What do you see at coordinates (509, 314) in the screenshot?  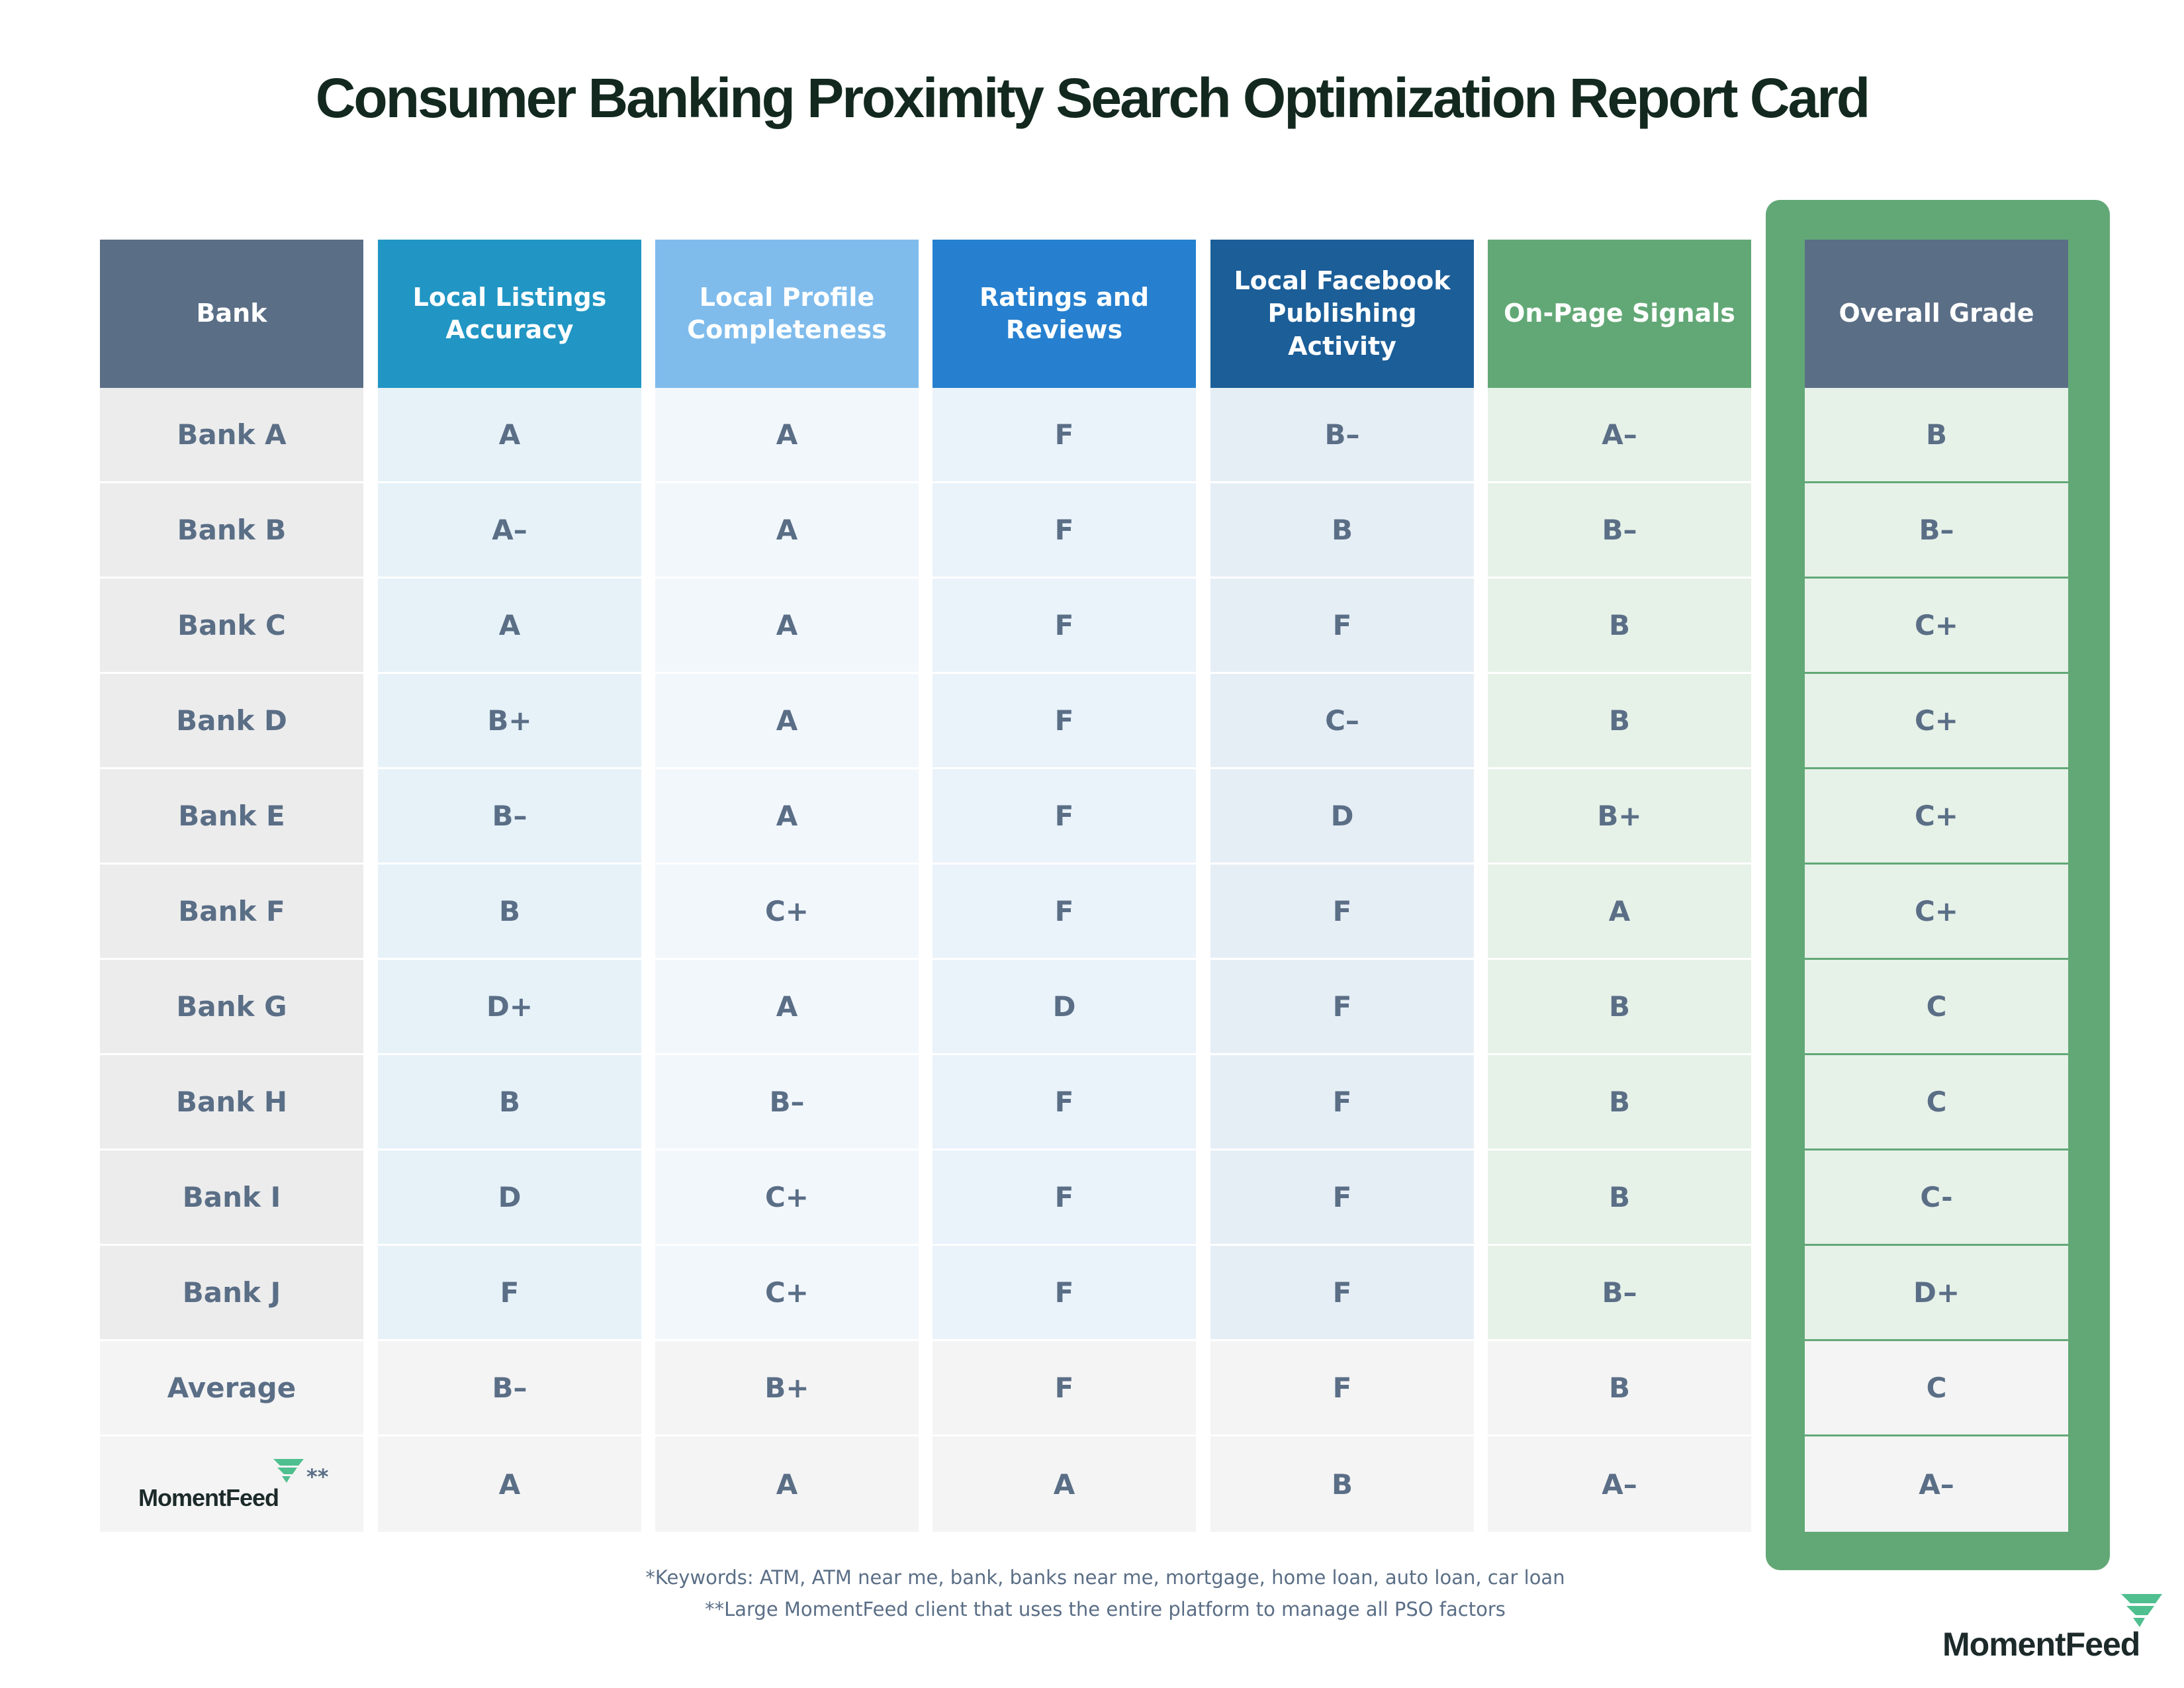 I see `column-header: Local Listings Accuracy` at bounding box center [509, 314].